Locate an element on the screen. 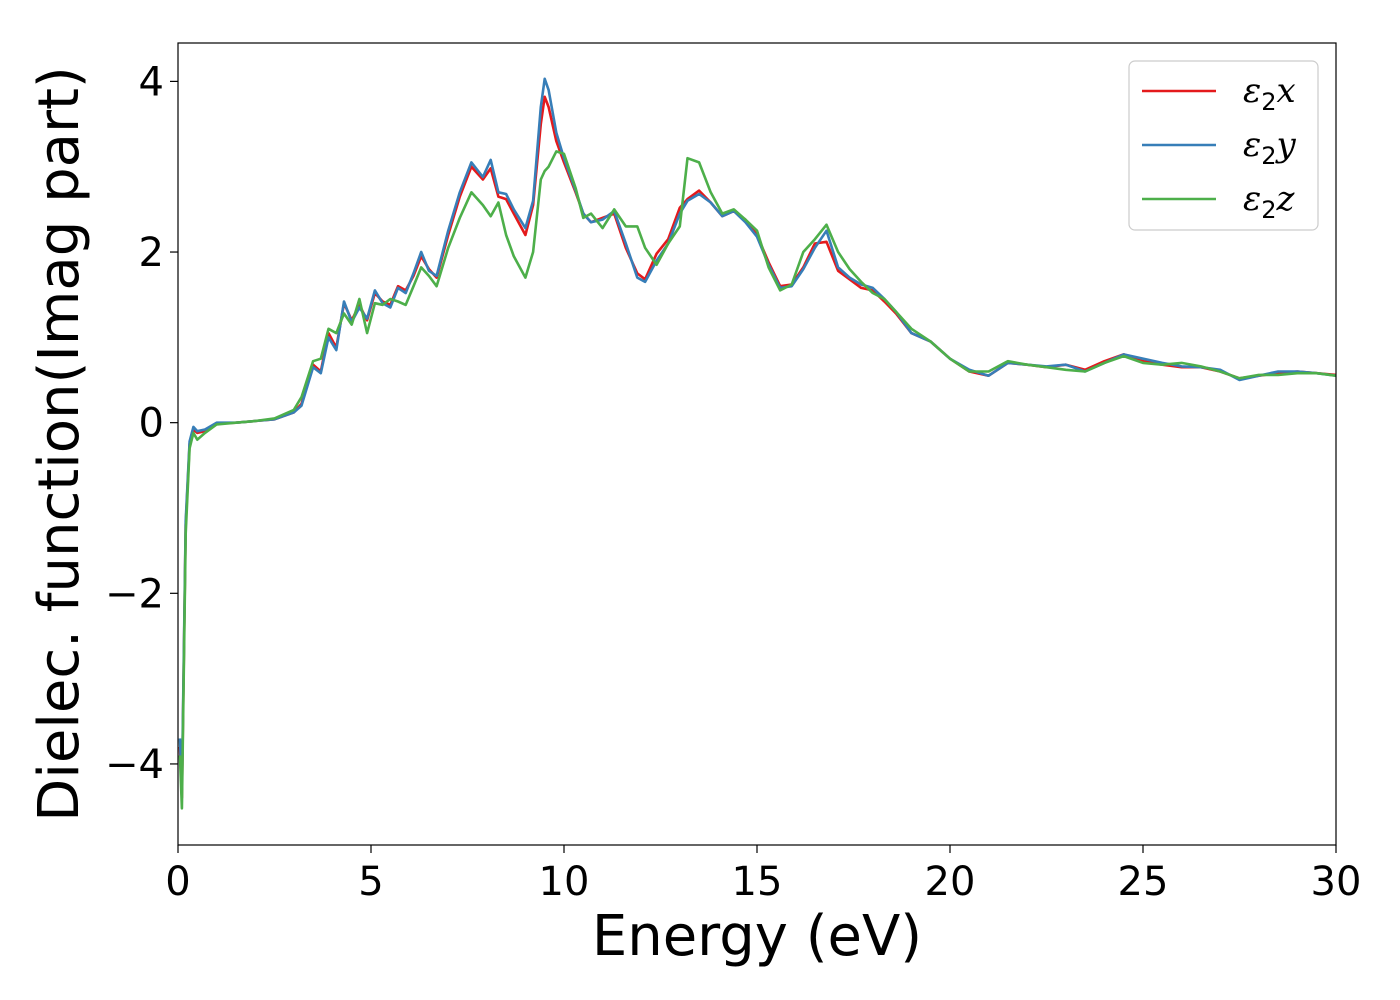 This screenshot has width=1400, height=1000. x-tick-label: 0 is located at coordinates (177, 882).